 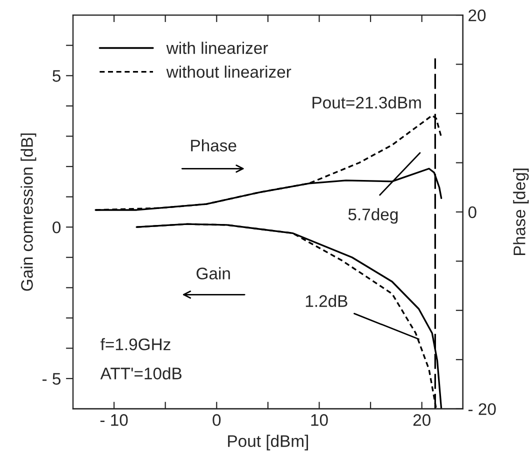 I want to click on x-tick-label: 20, so click(x=421, y=420).